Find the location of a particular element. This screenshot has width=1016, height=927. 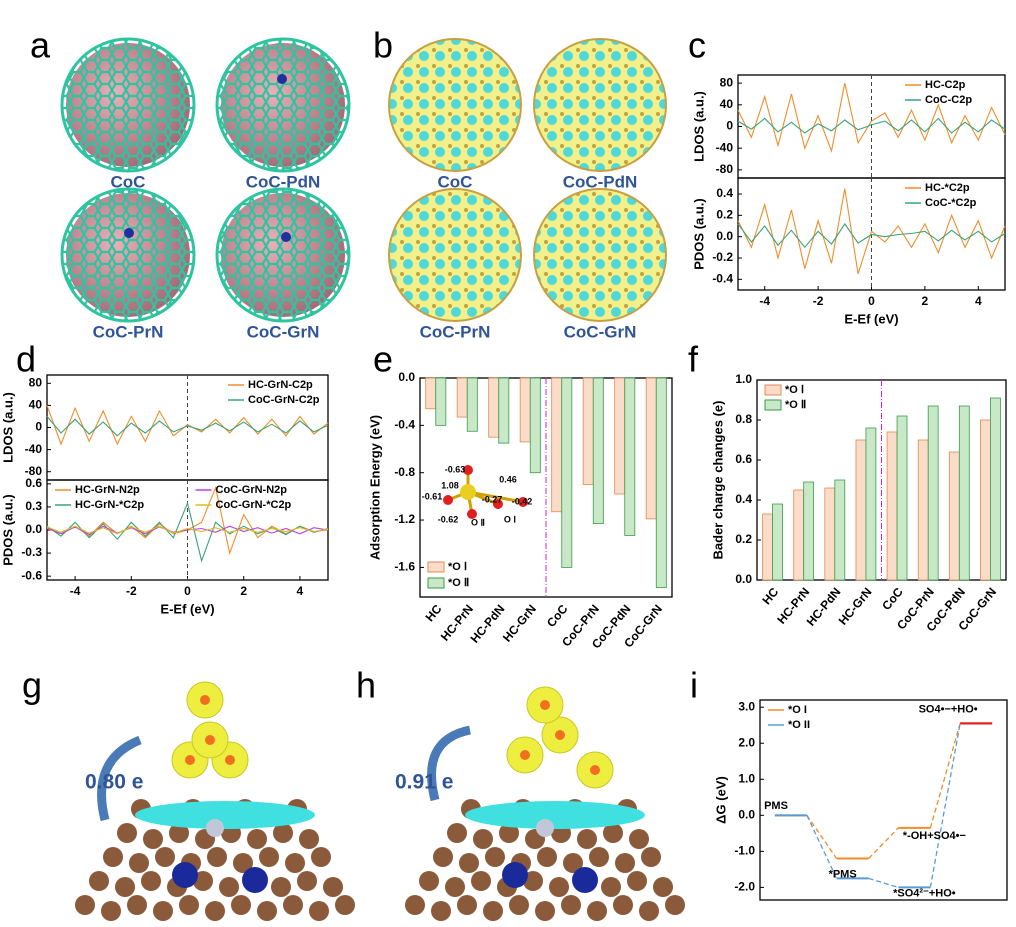

y-tick-label: 0.2 is located at coordinates (724, 215).